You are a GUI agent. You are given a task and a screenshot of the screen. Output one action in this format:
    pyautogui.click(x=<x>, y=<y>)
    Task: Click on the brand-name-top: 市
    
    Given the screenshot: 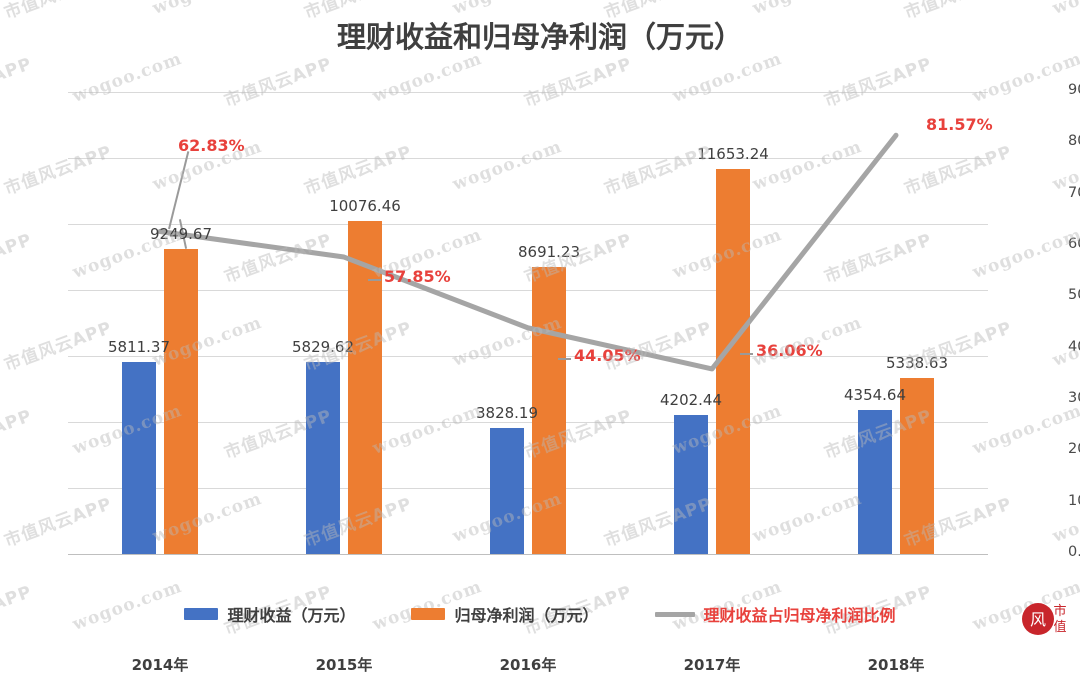 What is the action you would take?
    pyautogui.click(x=1059, y=611)
    